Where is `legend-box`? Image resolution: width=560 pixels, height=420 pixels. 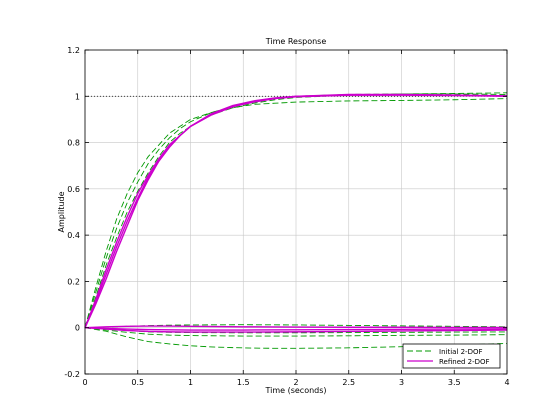
legend-box is located at coordinates (451, 356).